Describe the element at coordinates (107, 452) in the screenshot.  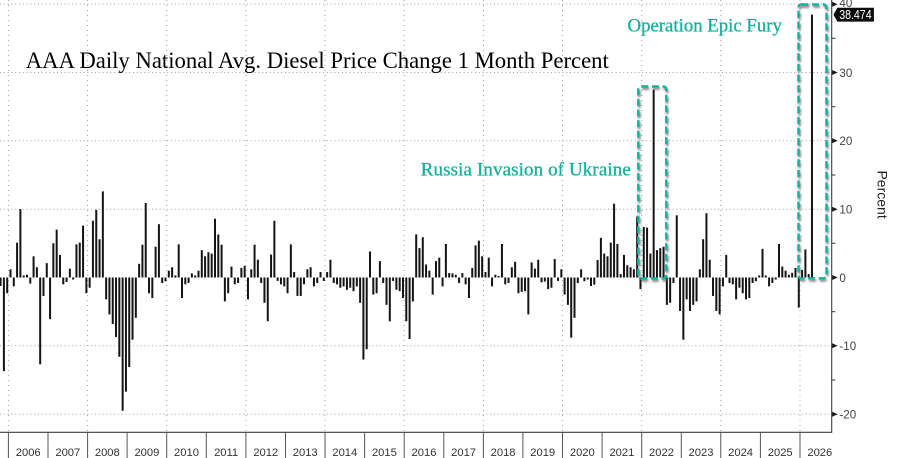
I see `svg-text: 2008` at that location.